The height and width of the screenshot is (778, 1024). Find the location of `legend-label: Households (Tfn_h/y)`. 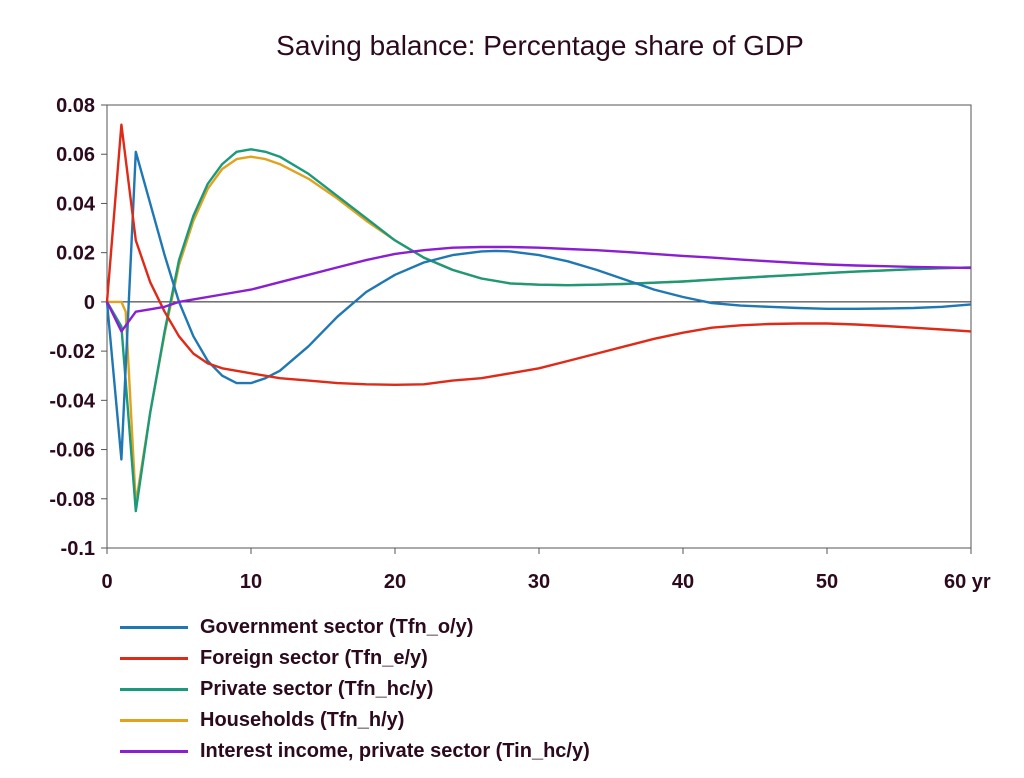

legend-label: Households (Tfn_h/y) is located at coordinates (302, 720).